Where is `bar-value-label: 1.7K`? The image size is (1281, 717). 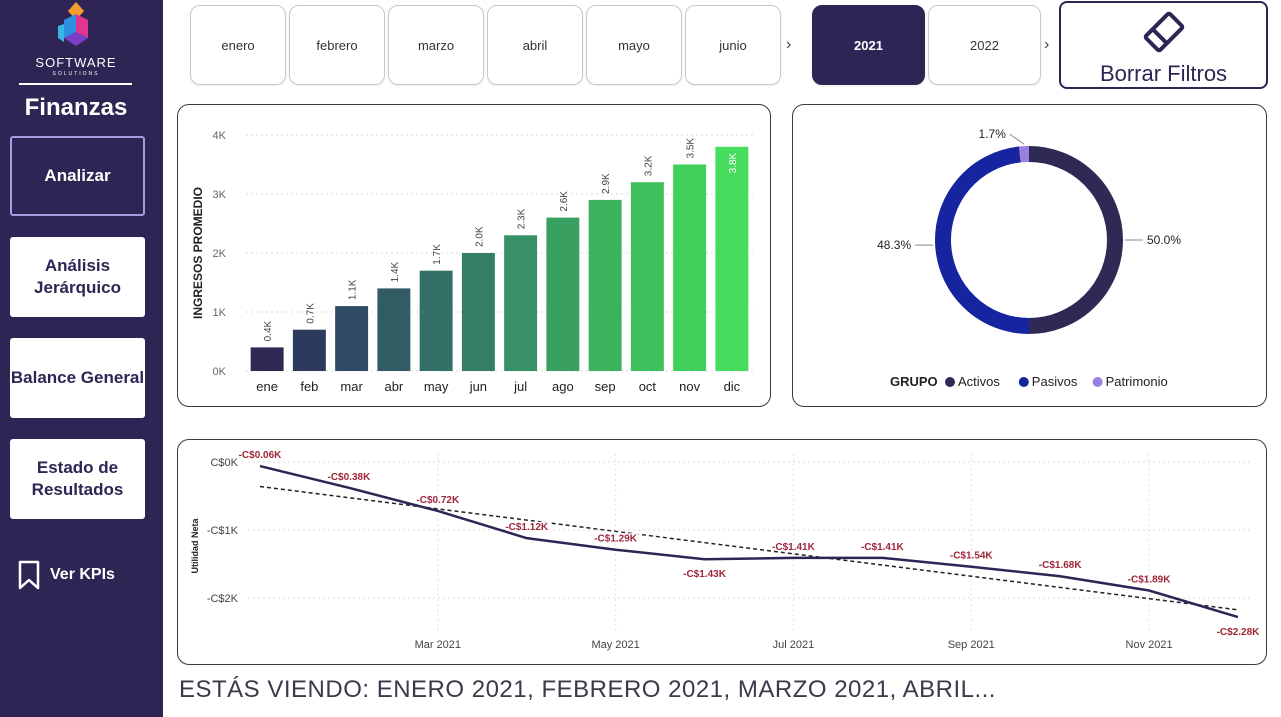 bar-value-label: 1.7K is located at coordinates (437, 254).